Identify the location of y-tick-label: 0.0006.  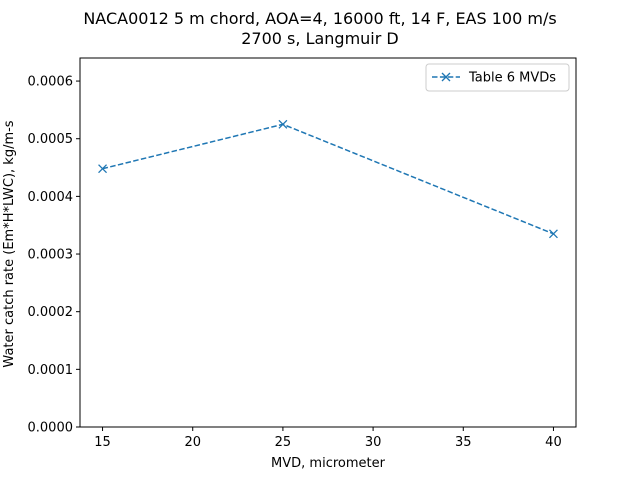
(51, 82).